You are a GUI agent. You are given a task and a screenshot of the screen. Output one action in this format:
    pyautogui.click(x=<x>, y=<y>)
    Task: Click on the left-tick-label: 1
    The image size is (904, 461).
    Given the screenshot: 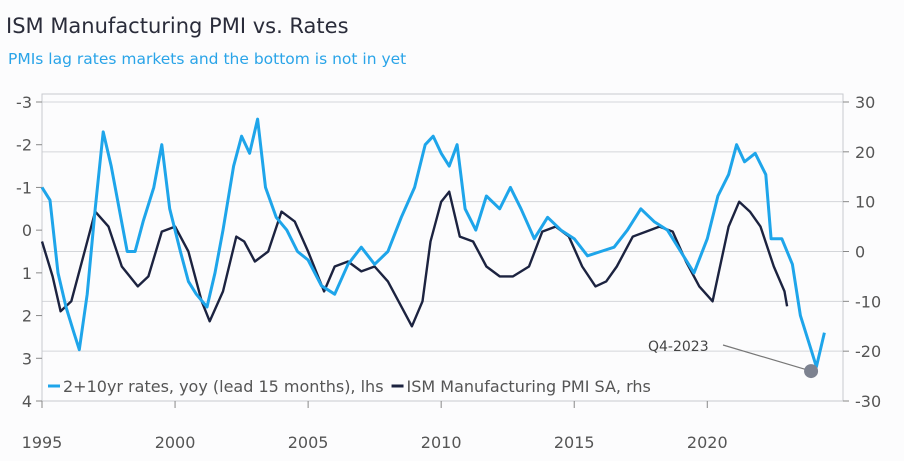 What is the action you would take?
    pyautogui.click(x=27, y=273)
    